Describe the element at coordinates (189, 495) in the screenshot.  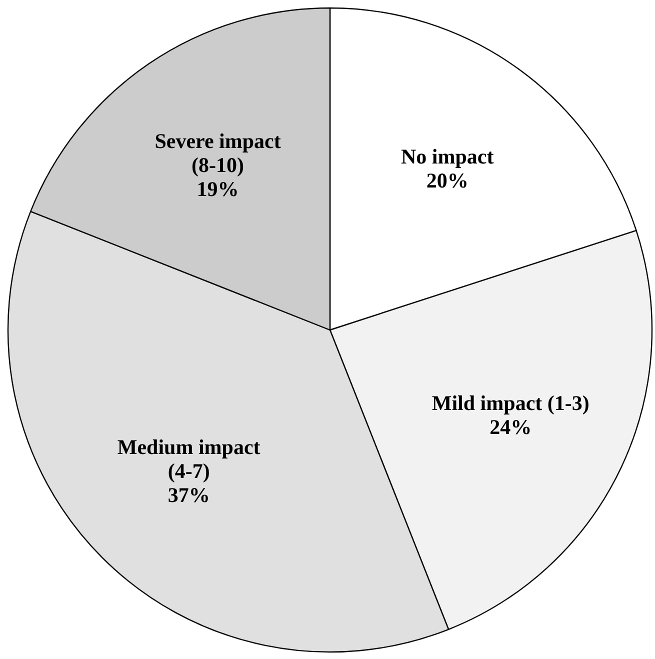
I see `data-label: 37%` at that location.